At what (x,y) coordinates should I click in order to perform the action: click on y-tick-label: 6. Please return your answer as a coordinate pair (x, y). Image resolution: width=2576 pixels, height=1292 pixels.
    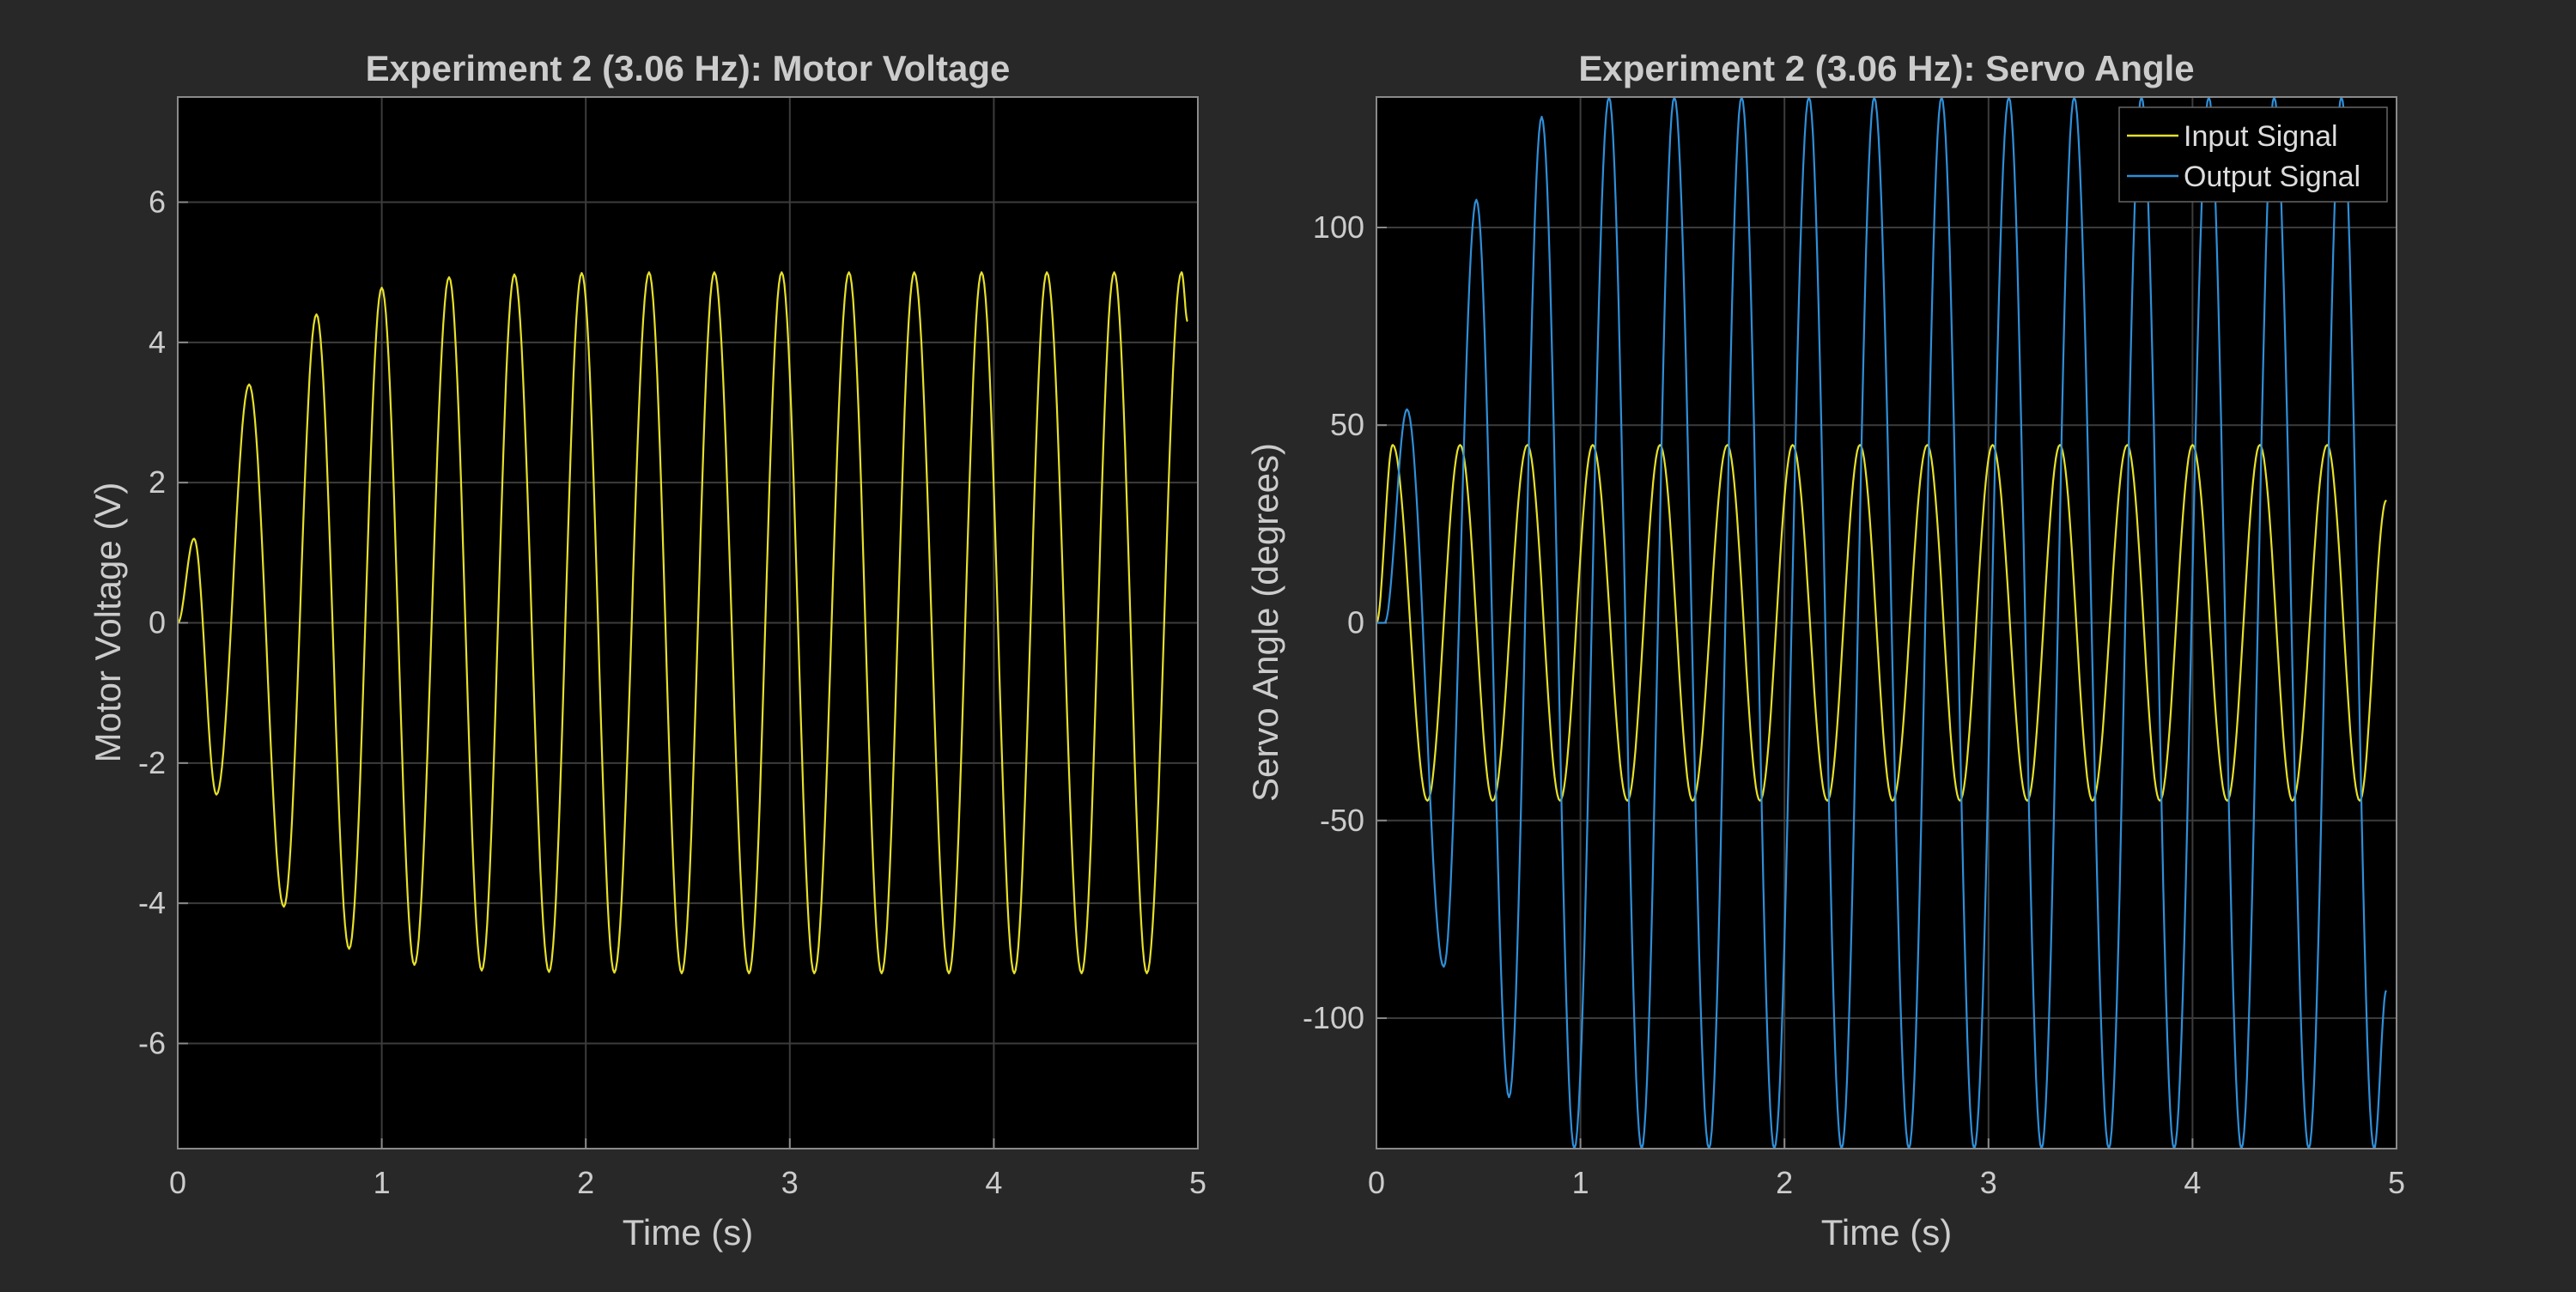
    Looking at the image, I should click on (158, 202).